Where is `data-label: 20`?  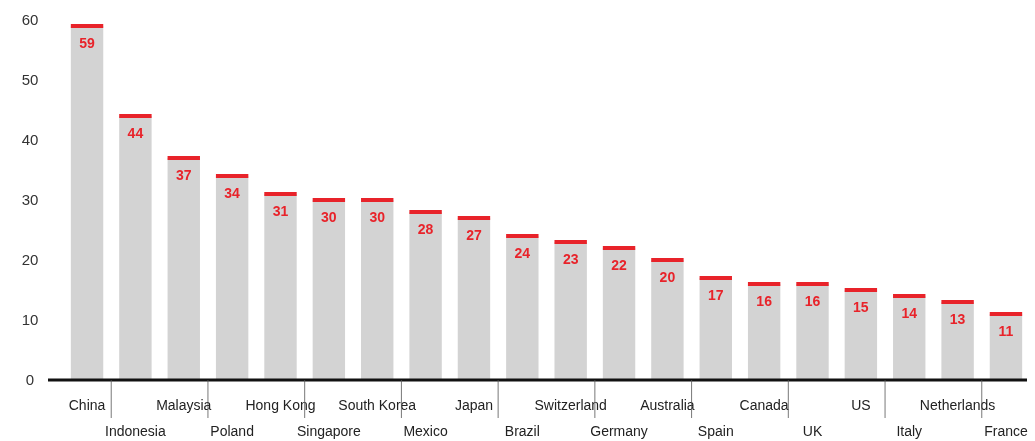
data-label: 20 is located at coordinates (667, 277).